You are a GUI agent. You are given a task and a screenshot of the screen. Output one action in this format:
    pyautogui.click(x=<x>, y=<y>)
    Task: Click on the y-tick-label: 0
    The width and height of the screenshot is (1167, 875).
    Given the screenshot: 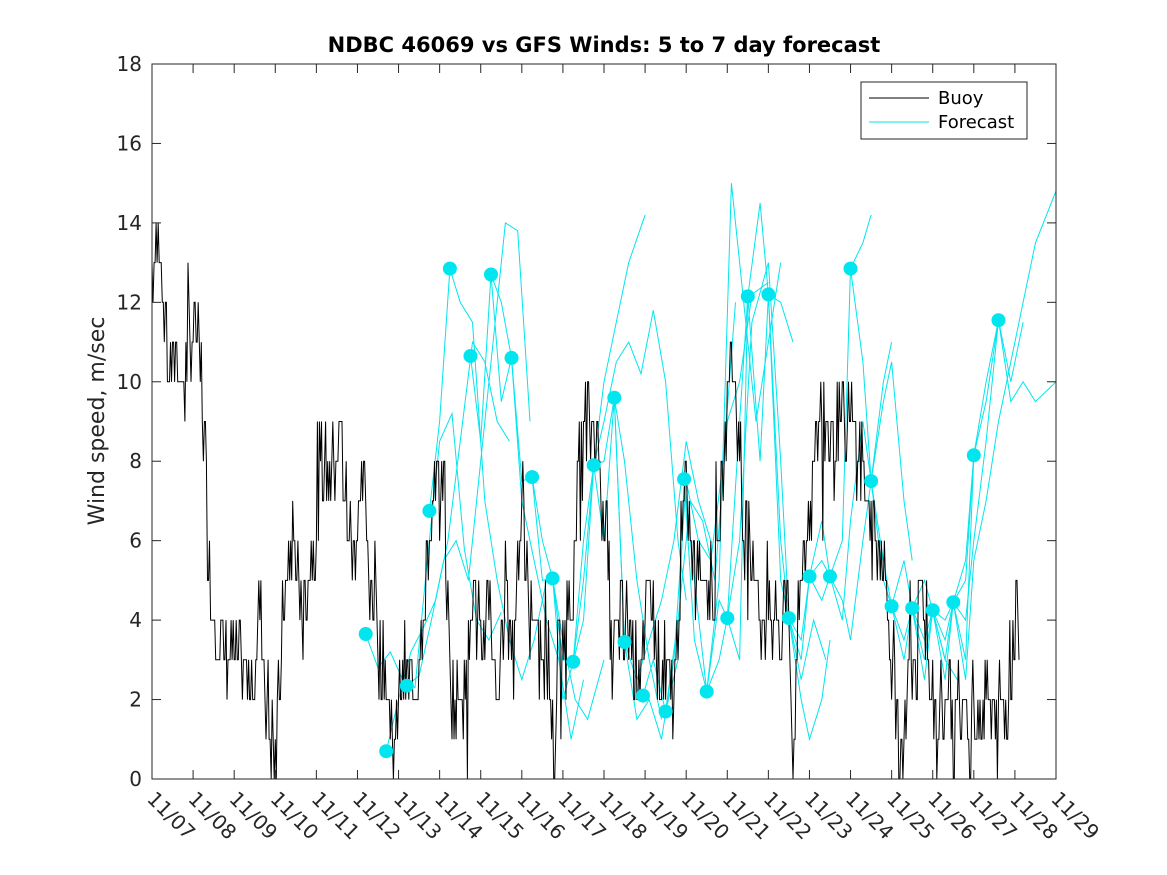 What is the action you would take?
    pyautogui.click(x=135, y=779)
    